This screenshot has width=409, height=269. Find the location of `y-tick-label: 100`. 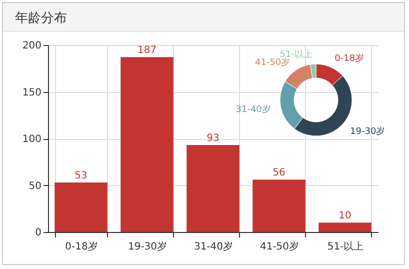

y-tick-label: 100 is located at coordinates (32, 139).